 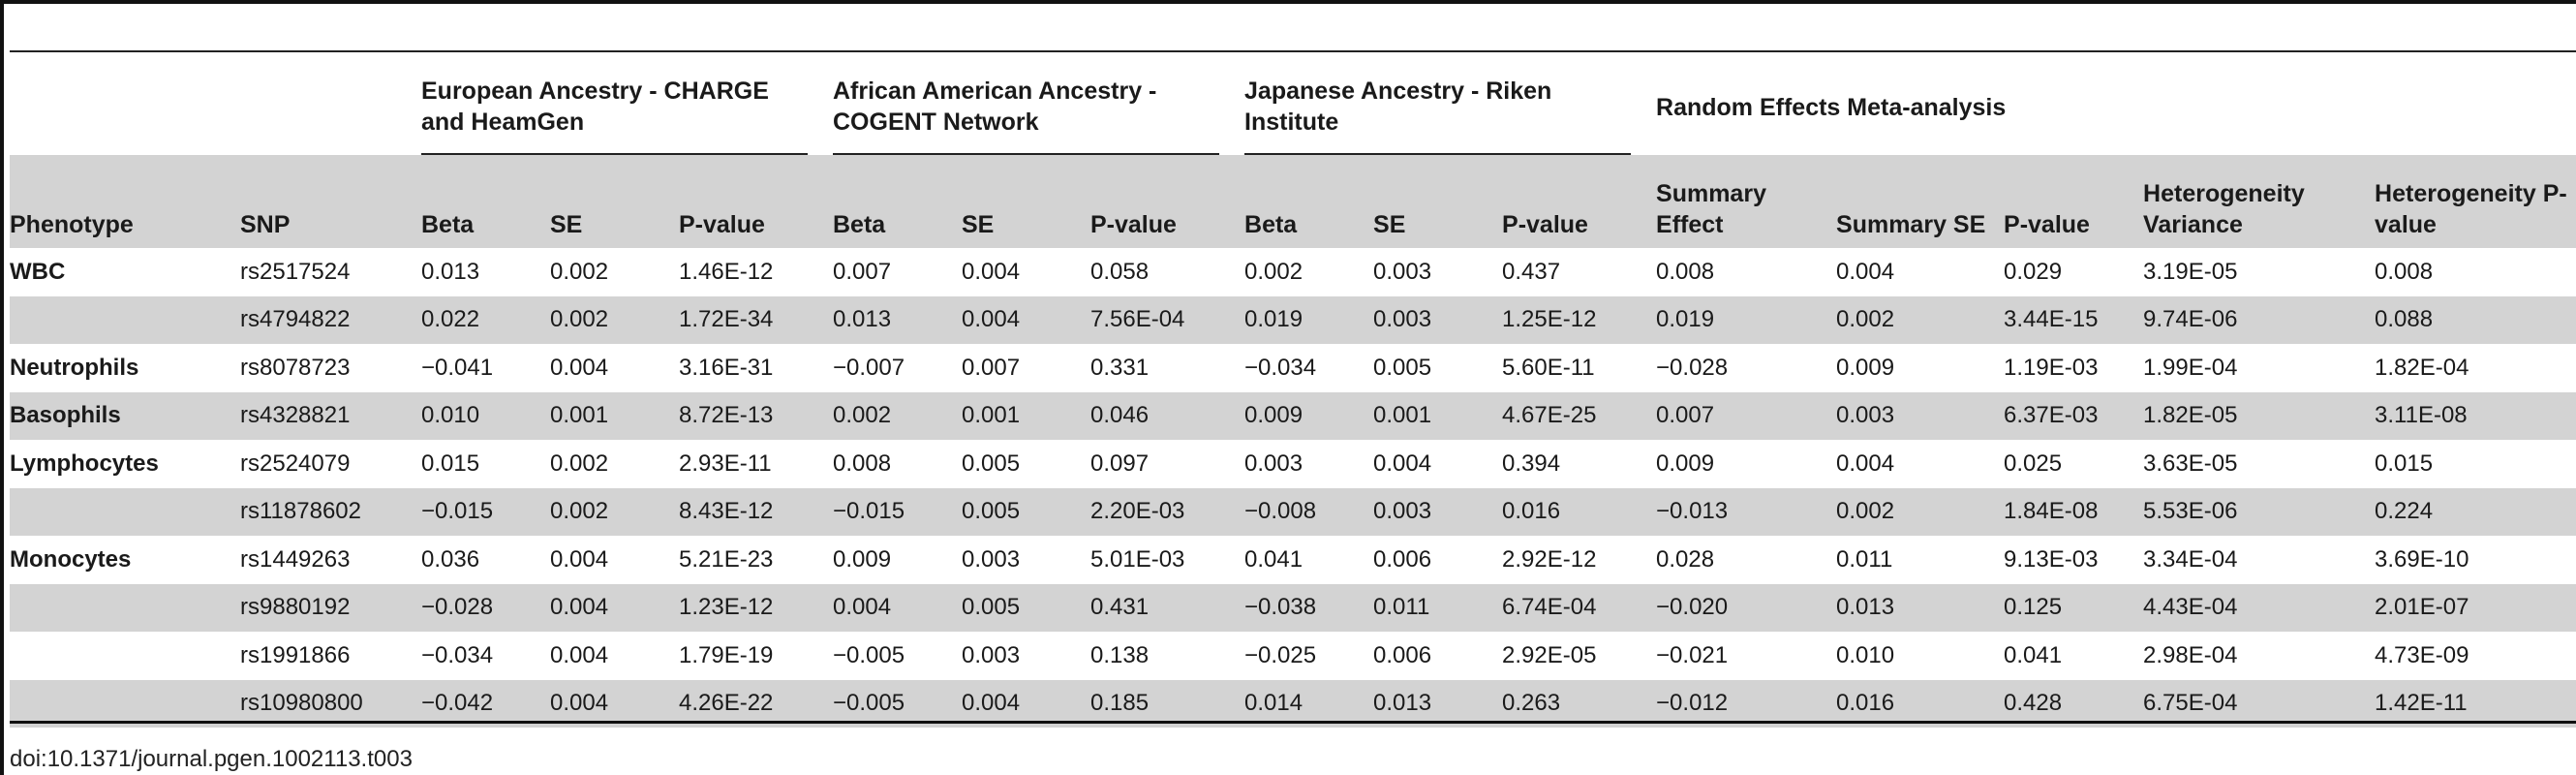 What do you see at coordinates (1120, 367) in the screenshot?
I see `value-cell: 0.331` at bounding box center [1120, 367].